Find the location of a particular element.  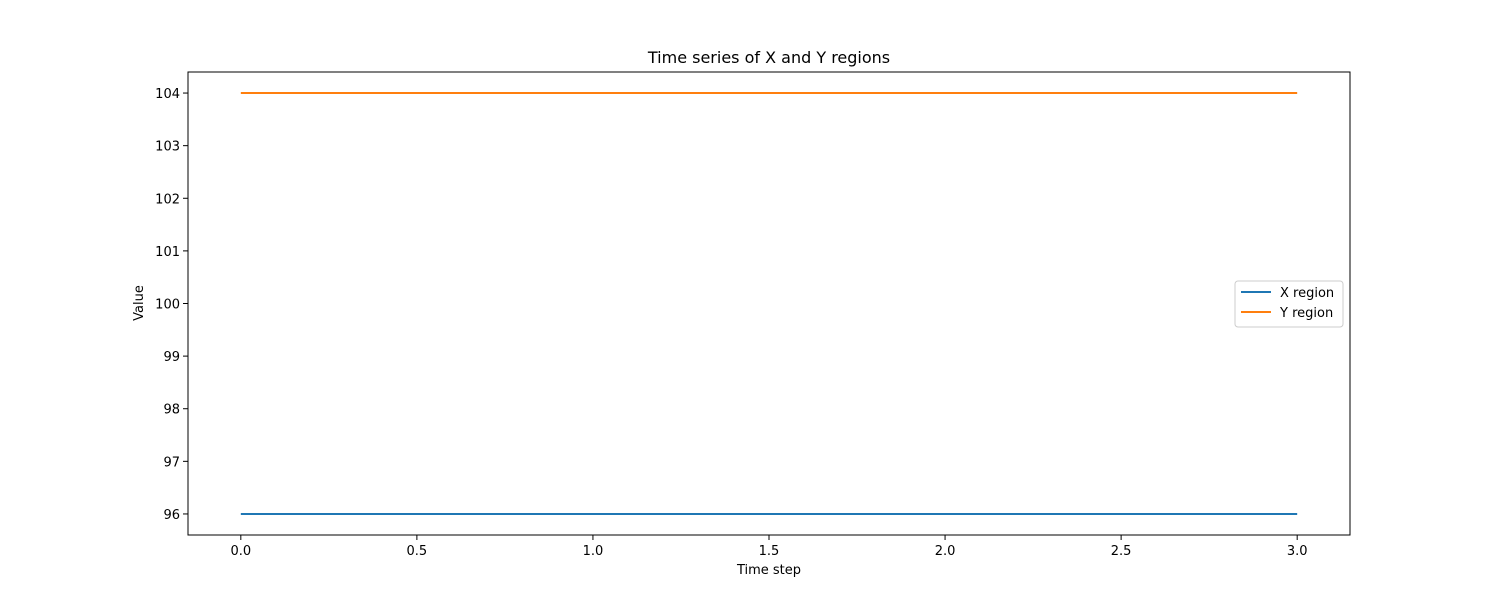

y-tick-label: 97 is located at coordinates (171, 462).